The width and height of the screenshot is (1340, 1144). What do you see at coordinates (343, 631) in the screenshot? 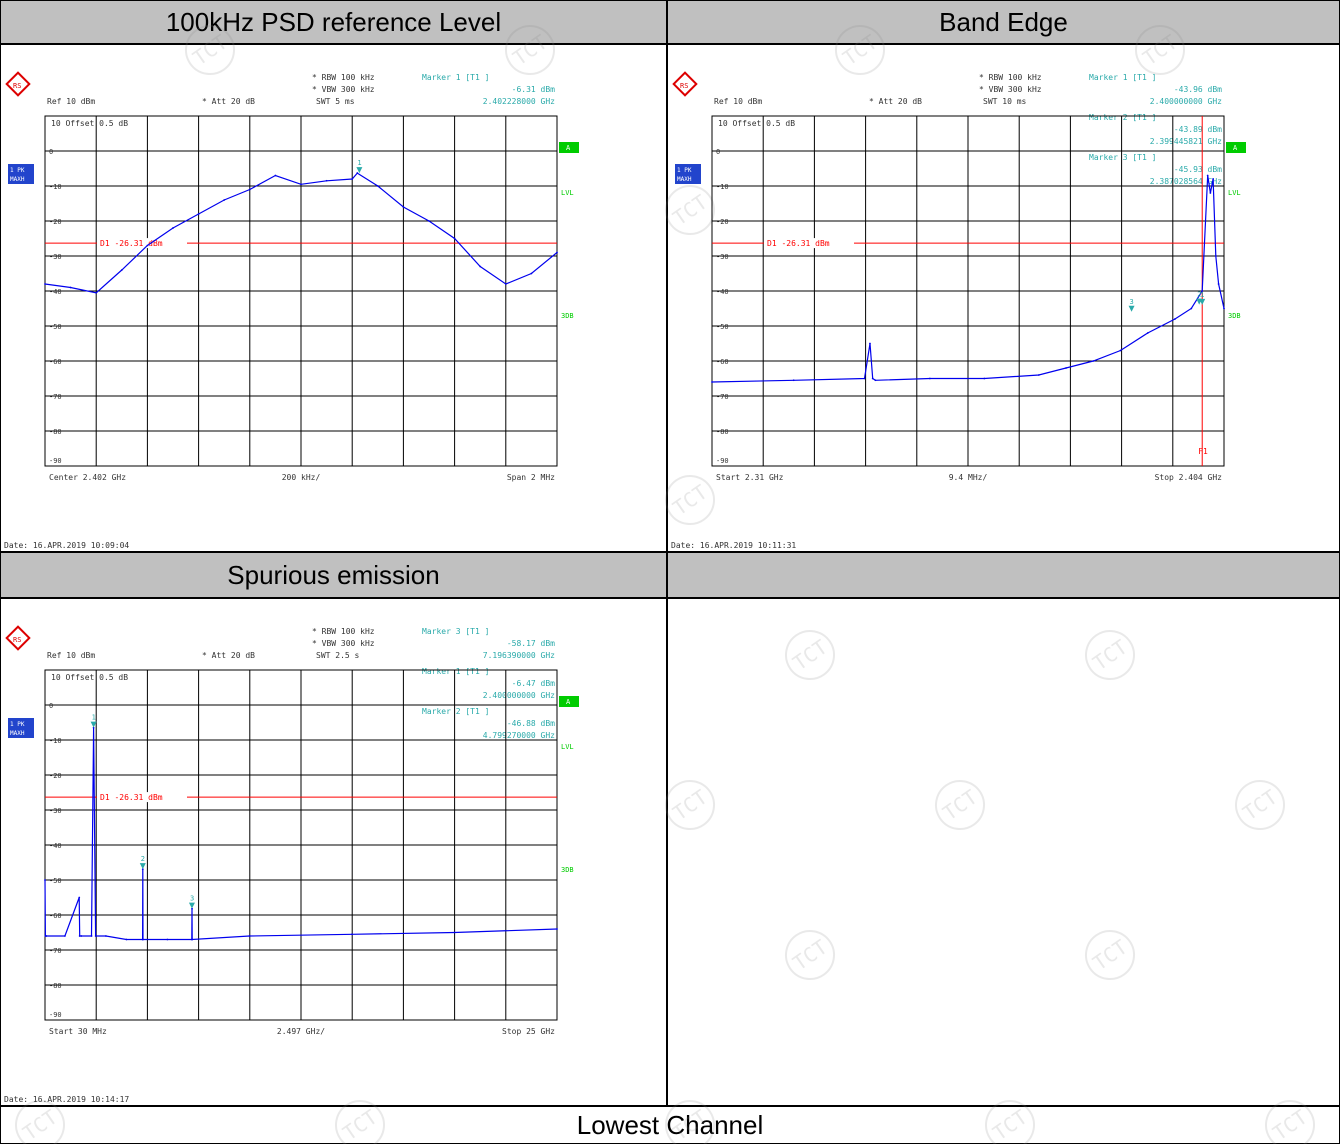
I see `c2-rbw-label: * RBW 100 kHz` at bounding box center [343, 631].